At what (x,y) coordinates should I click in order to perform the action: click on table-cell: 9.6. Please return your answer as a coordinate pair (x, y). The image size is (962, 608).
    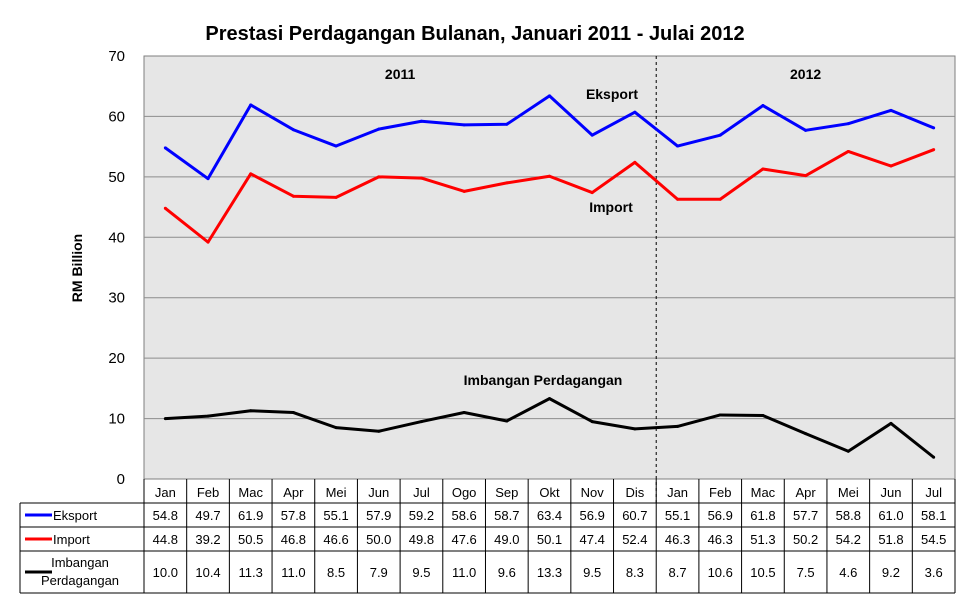
    Looking at the image, I should click on (507, 572).